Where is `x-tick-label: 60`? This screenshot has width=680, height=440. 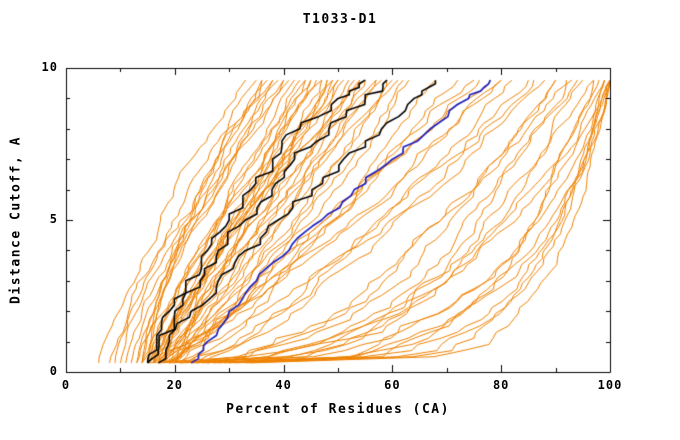
x-tick-label: 60 is located at coordinates (392, 385).